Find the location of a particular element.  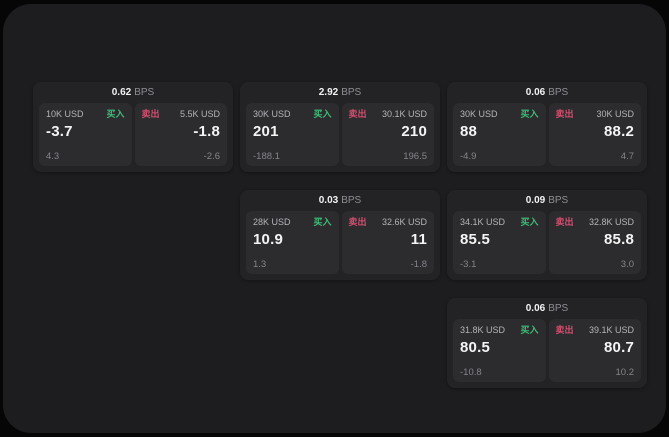

card-header-spread: 0.03 BPS is located at coordinates (340, 199).